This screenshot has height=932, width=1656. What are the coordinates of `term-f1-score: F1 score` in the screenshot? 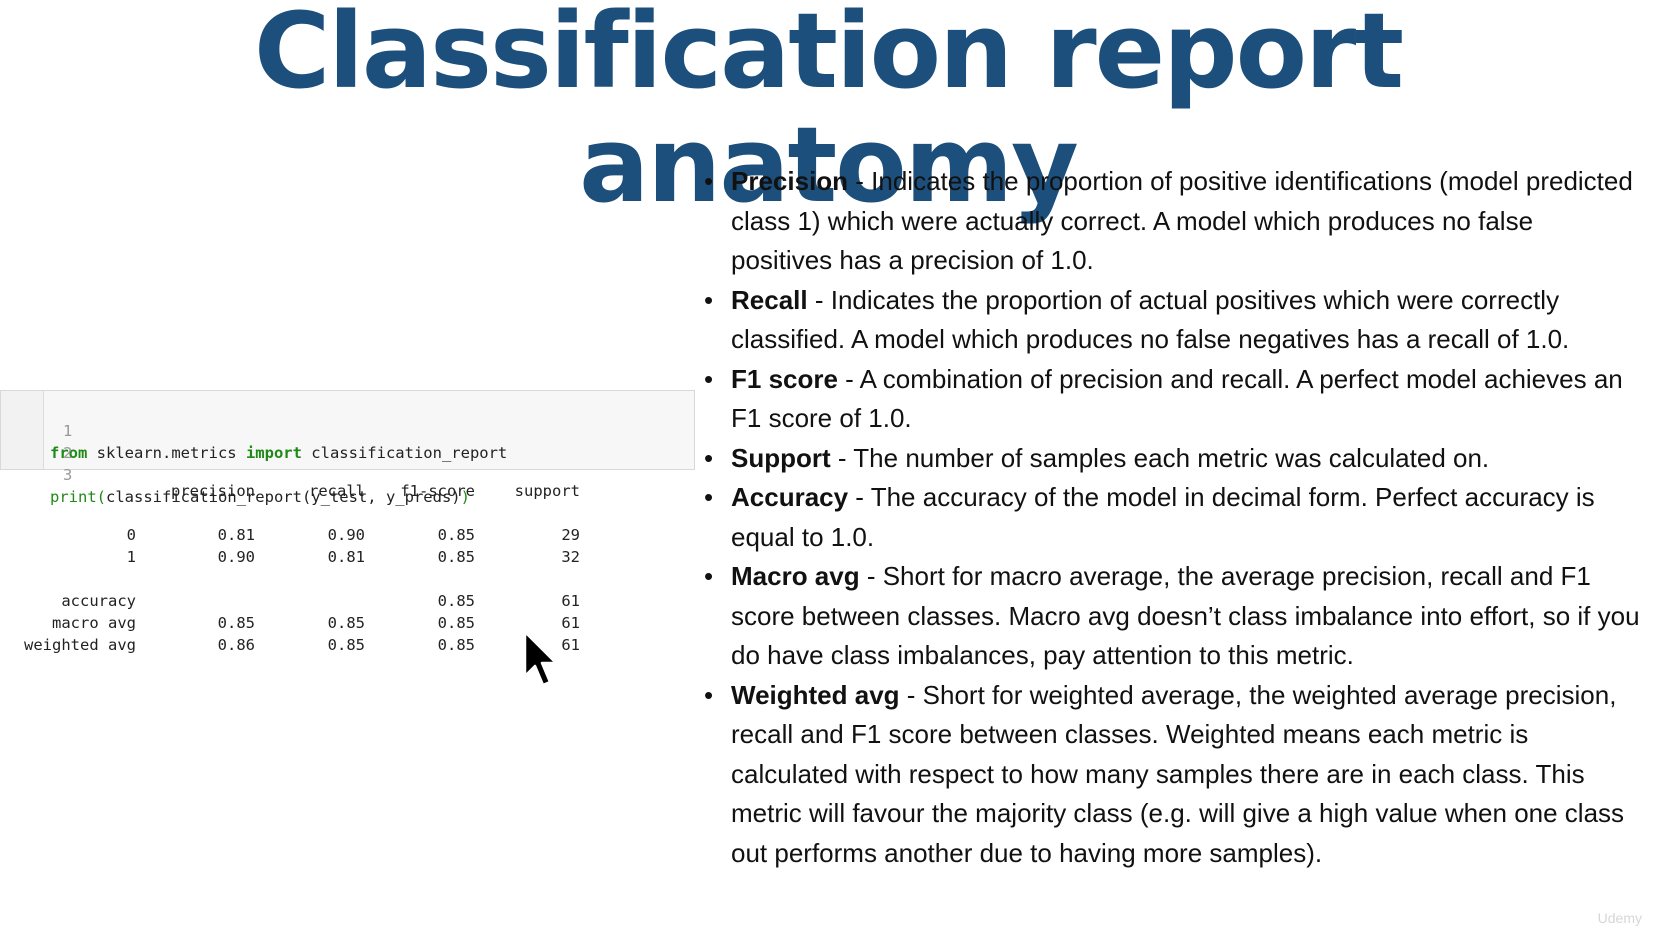 It's located at (784, 378).